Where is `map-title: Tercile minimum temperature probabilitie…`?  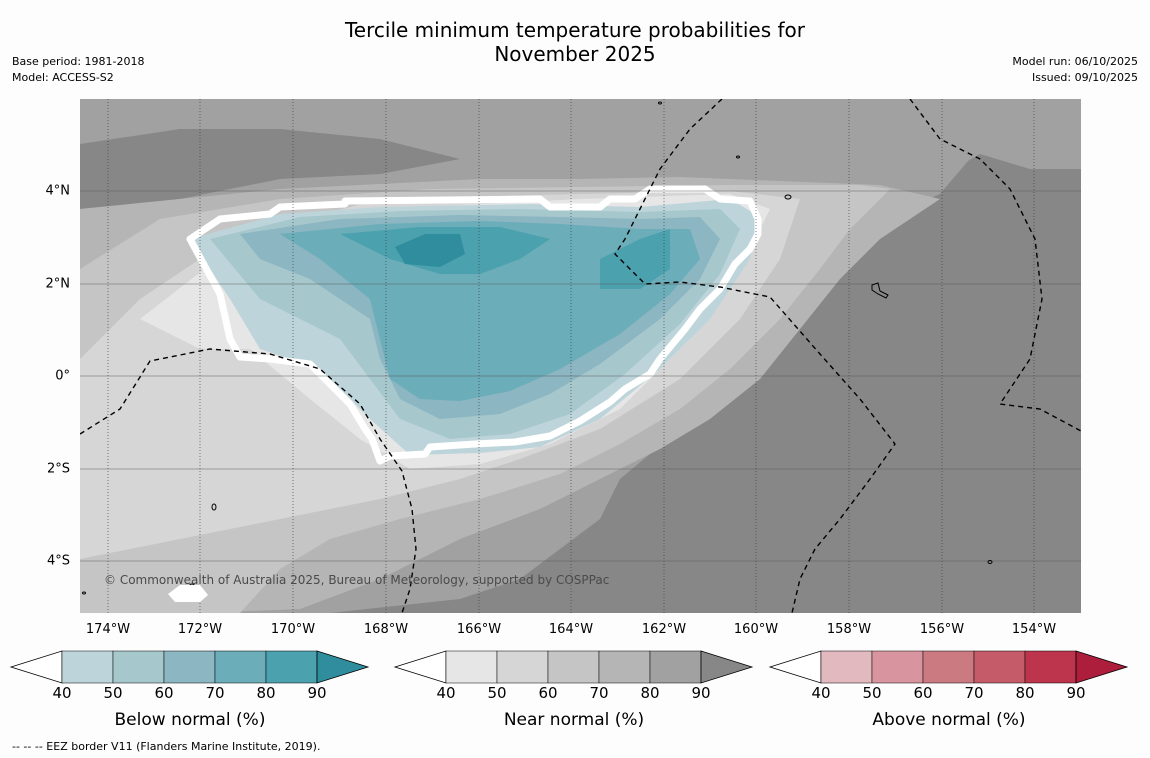 map-title: Tercile minimum temperature probabilitie… is located at coordinates (575, 42).